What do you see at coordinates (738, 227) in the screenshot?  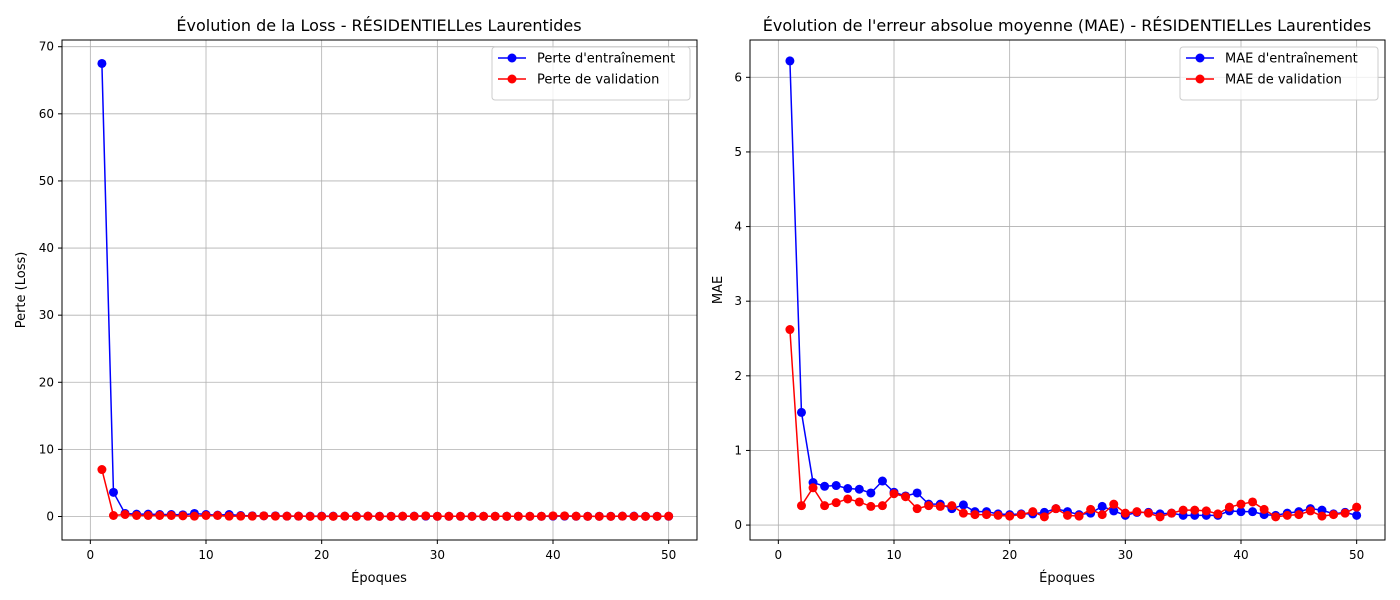 I see `mae-ytick-label: 4` at bounding box center [738, 227].